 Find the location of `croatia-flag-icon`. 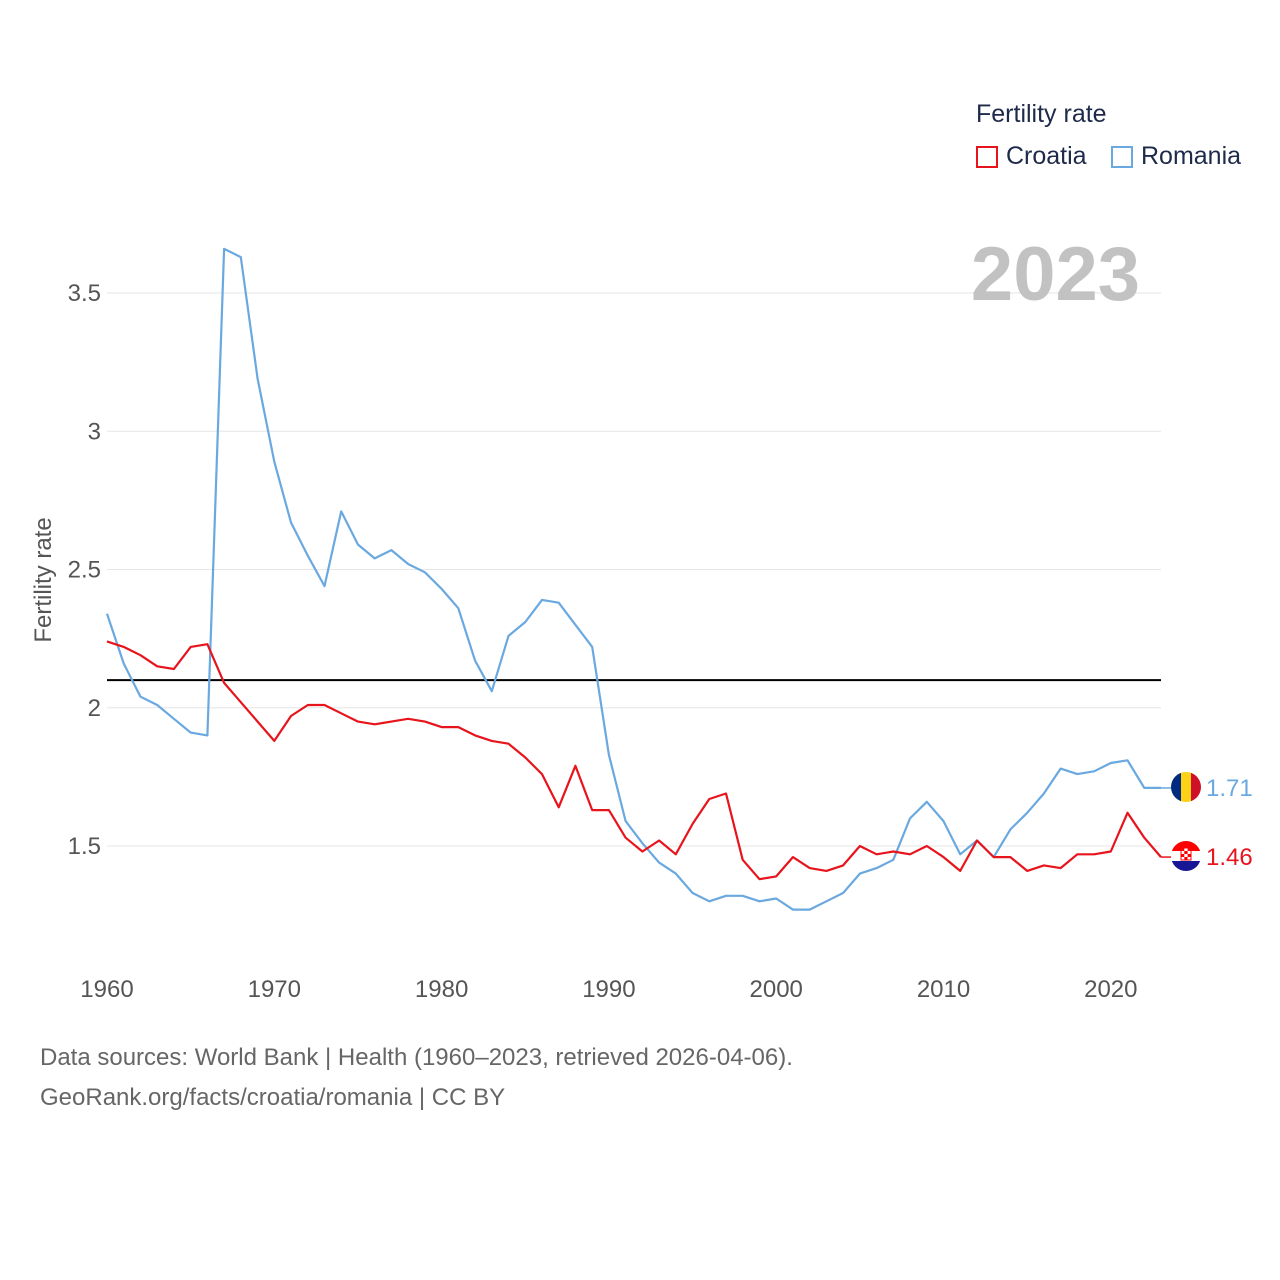

croatia-flag-icon is located at coordinates (1186, 856).